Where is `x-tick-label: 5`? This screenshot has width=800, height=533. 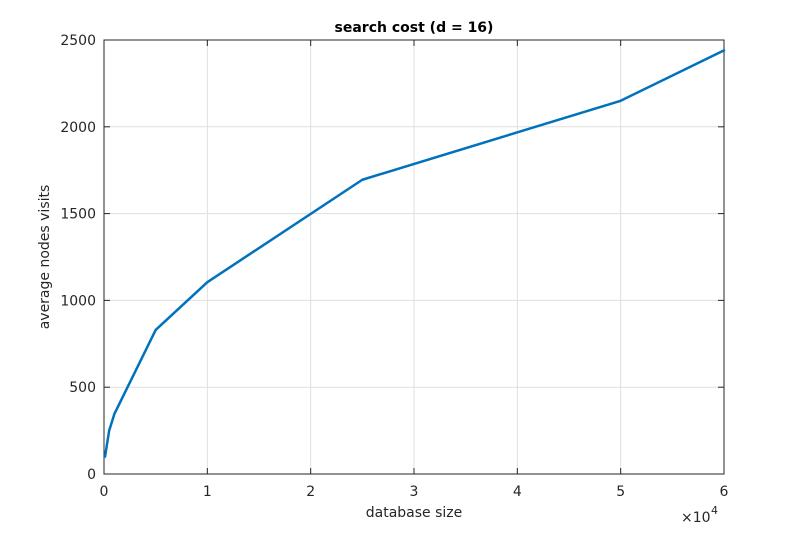 x-tick-label: 5 is located at coordinates (620, 492).